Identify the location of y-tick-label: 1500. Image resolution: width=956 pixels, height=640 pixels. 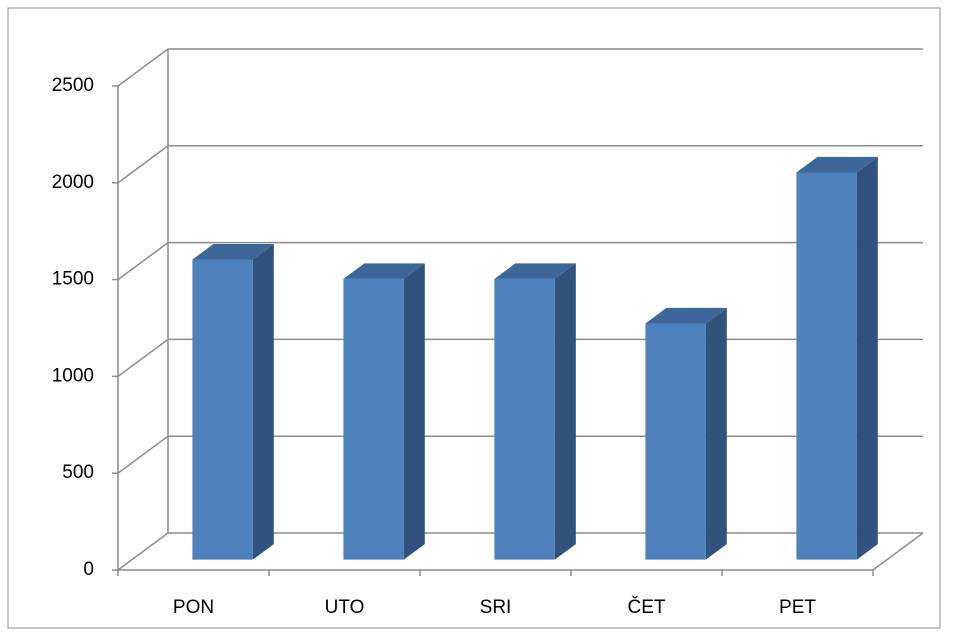
(73, 279).